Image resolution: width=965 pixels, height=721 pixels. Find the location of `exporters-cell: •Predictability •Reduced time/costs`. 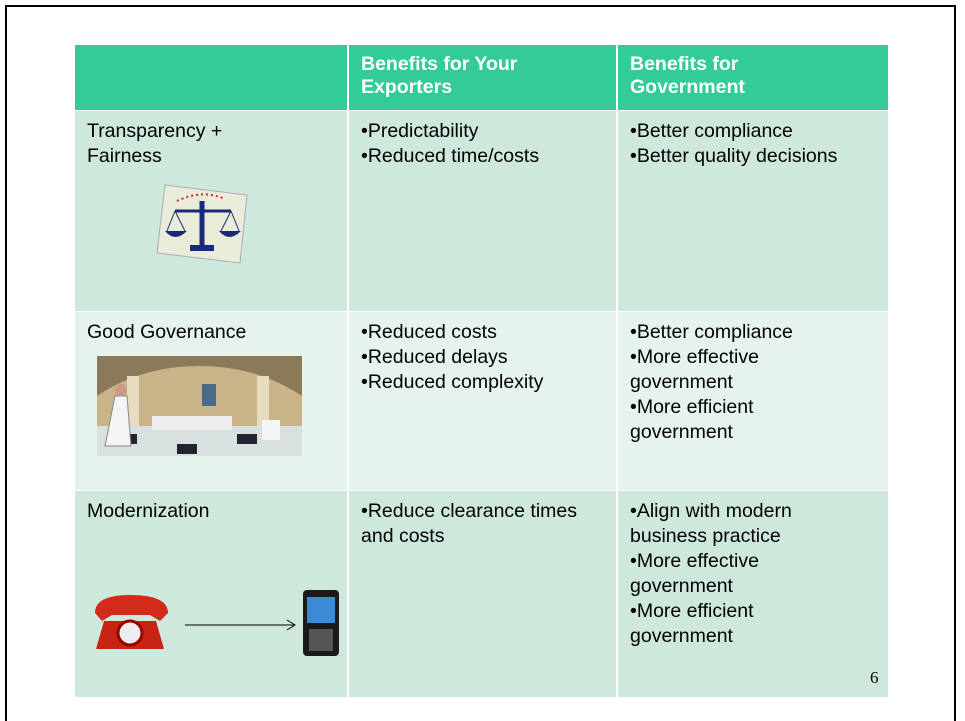

exporters-cell: •Predictability •Reduced time/costs is located at coordinates (482, 211).